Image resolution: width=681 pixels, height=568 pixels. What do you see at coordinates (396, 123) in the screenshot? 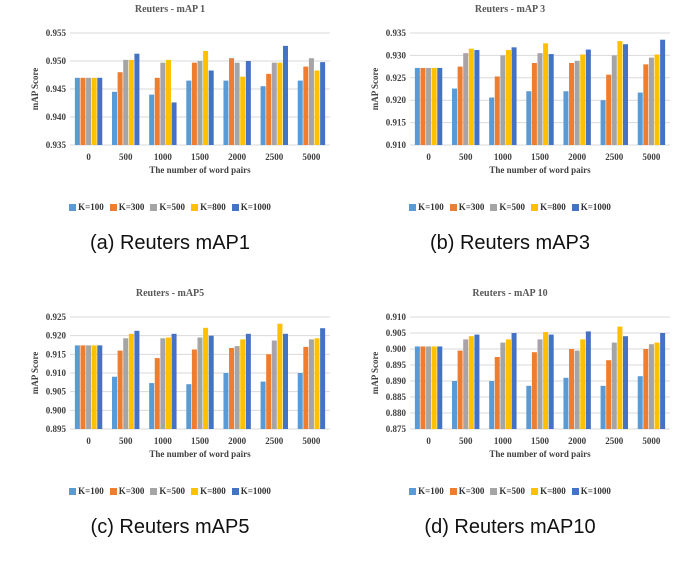
I see `y-tick-label: 0.915` at bounding box center [396, 123].